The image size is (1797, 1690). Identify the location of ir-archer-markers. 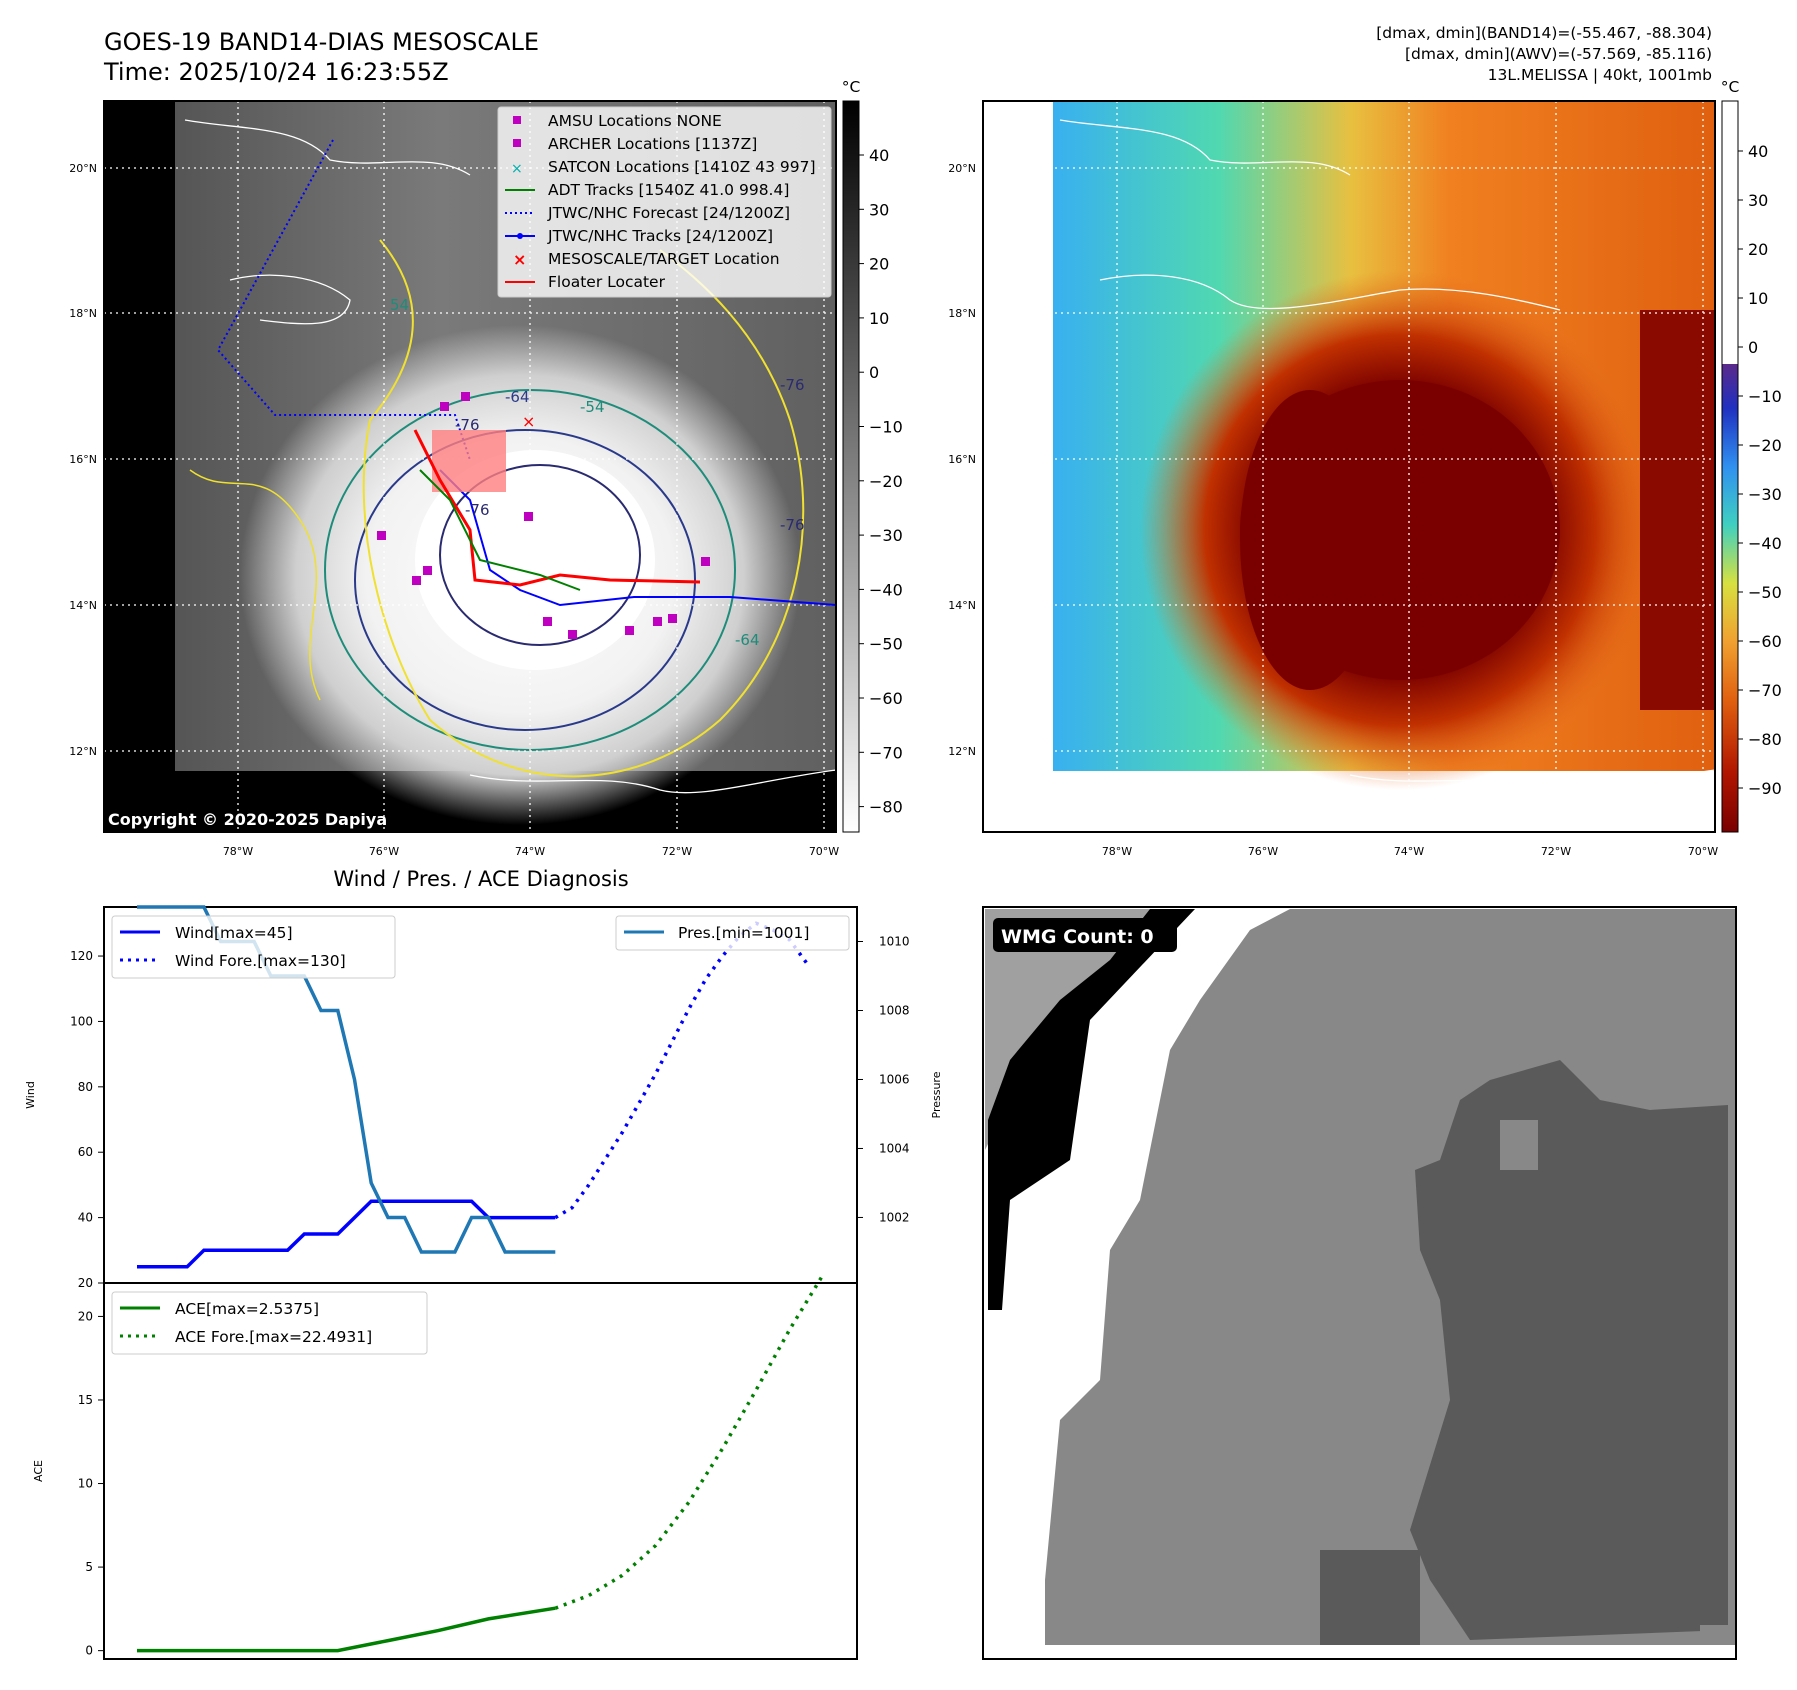
(543, 515).